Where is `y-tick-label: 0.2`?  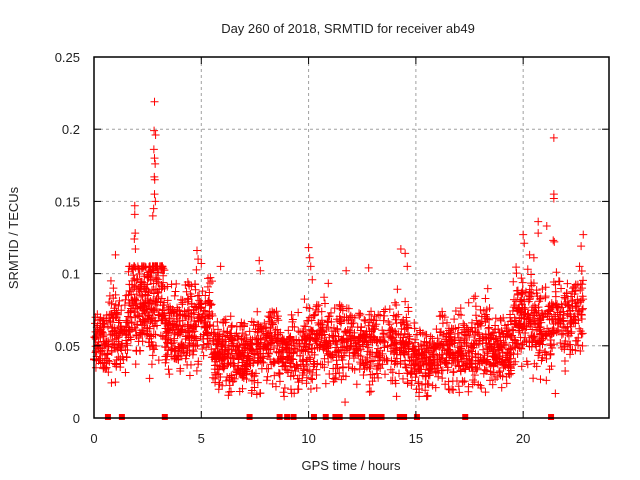 y-tick-label: 0.2 is located at coordinates (71, 129).